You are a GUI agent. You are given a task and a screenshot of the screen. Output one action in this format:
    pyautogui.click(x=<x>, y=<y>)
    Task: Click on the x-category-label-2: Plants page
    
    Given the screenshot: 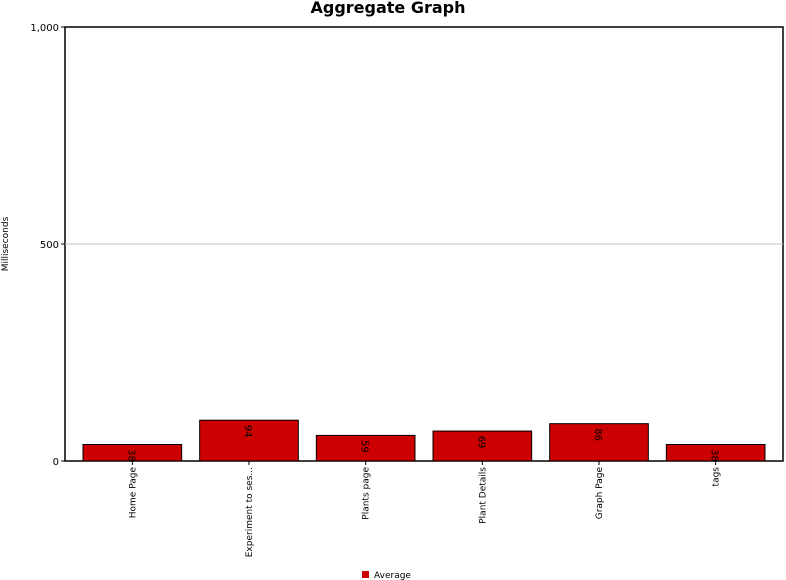 What is the action you would take?
    pyautogui.click(x=367, y=493)
    